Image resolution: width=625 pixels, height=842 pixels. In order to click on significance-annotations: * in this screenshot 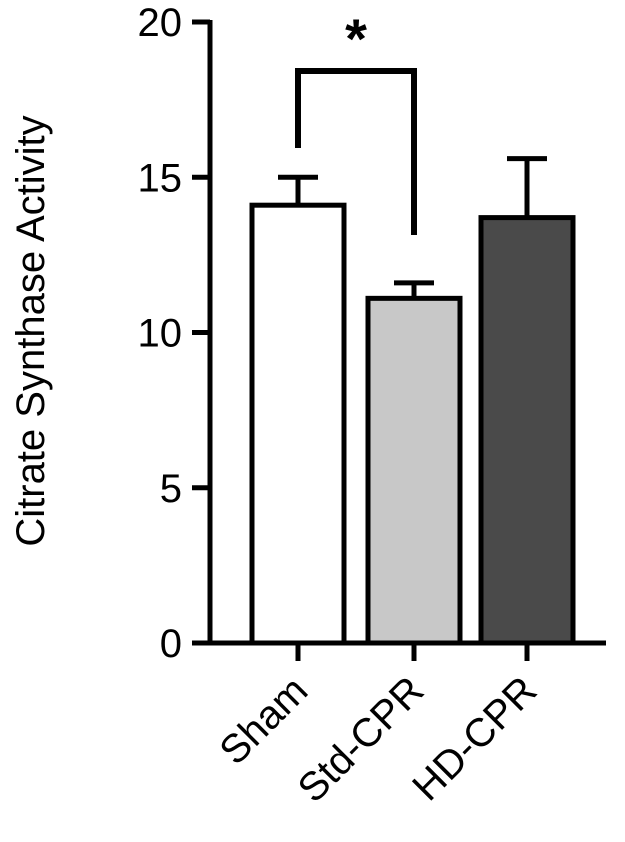, I will do `click(356, 121)`.